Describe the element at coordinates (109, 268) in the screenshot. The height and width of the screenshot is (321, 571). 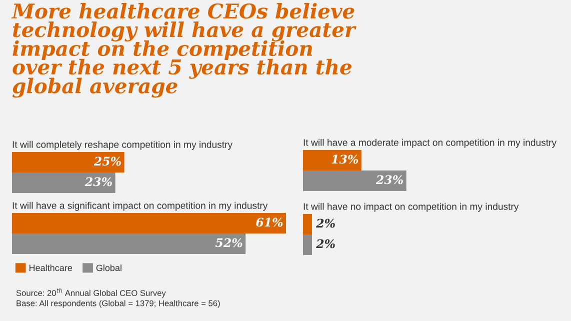
I see `legend-label: Global` at that location.